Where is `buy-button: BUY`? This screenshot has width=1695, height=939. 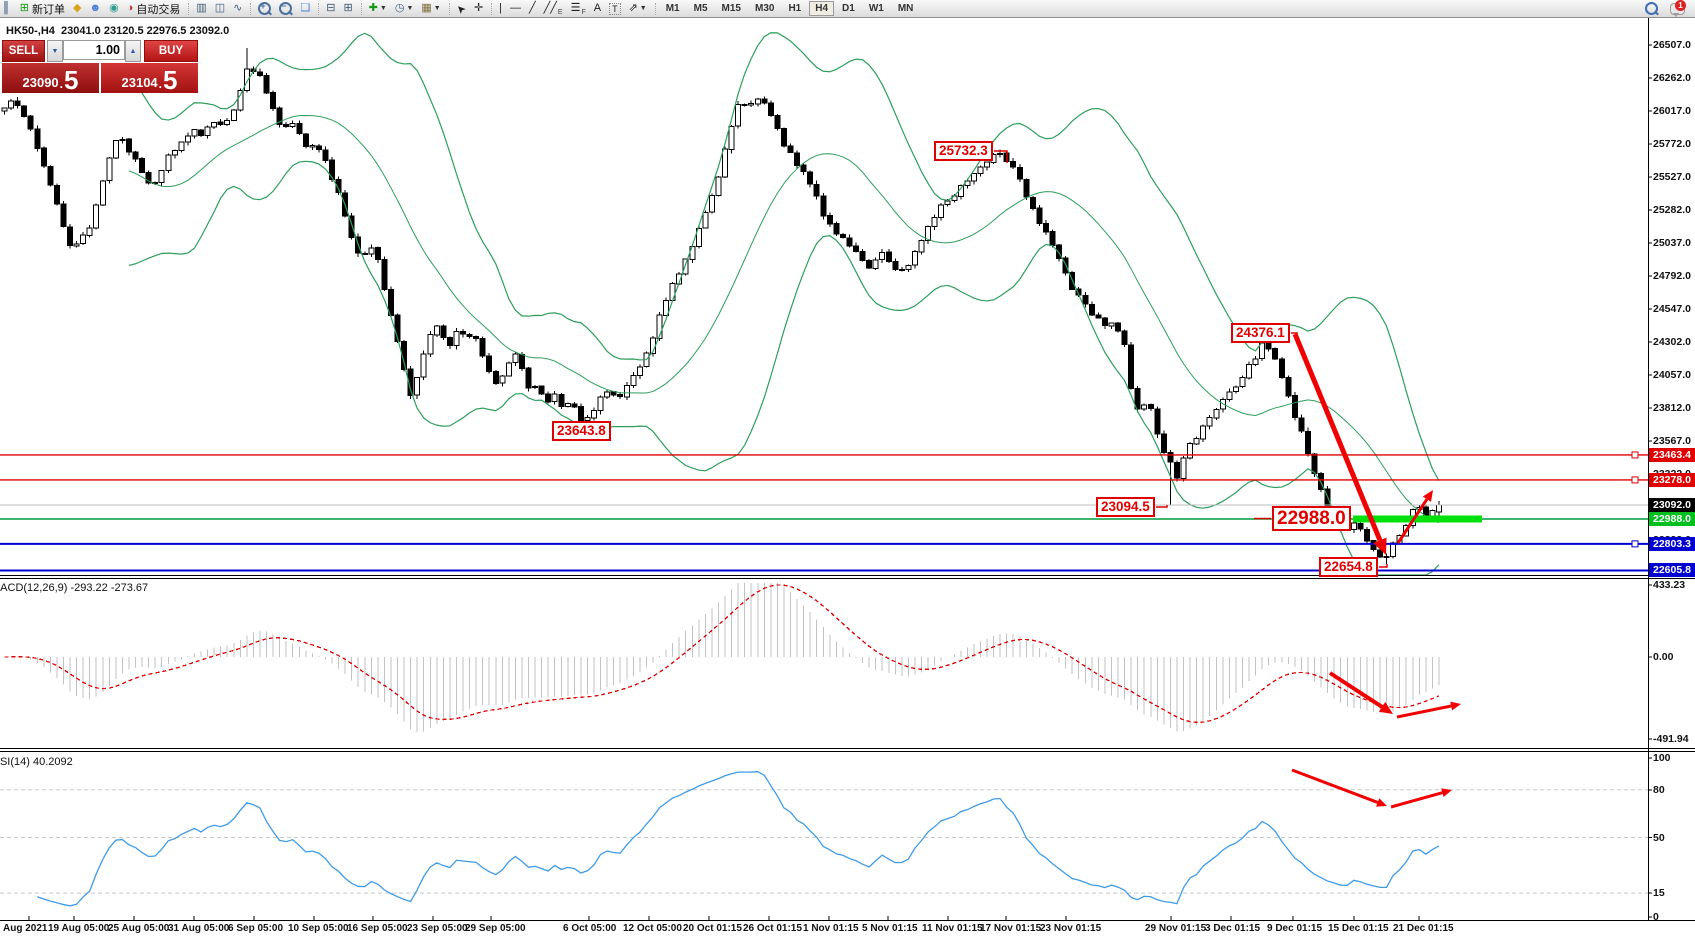 buy-button: BUY is located at coordinates (171, 51).